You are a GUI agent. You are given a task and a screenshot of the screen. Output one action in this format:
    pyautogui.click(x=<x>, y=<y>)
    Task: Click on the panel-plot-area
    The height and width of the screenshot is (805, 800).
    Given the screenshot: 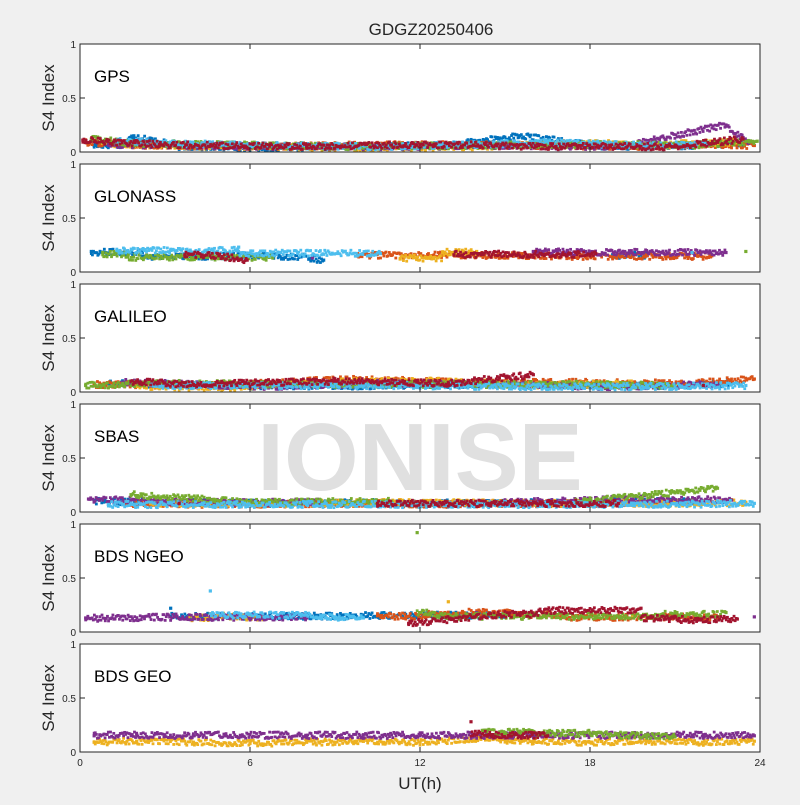 What is the action you would take?
    pyautogui.click(x=420, y=98)
    